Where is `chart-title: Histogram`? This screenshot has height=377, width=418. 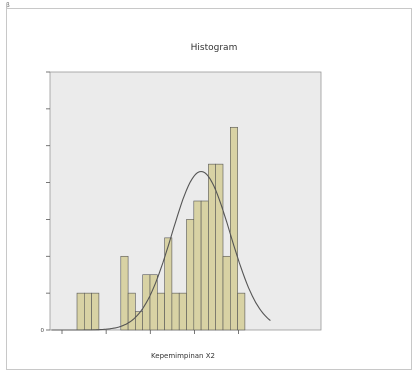 chart-title: Histogram is located at coordinates (214, 48).